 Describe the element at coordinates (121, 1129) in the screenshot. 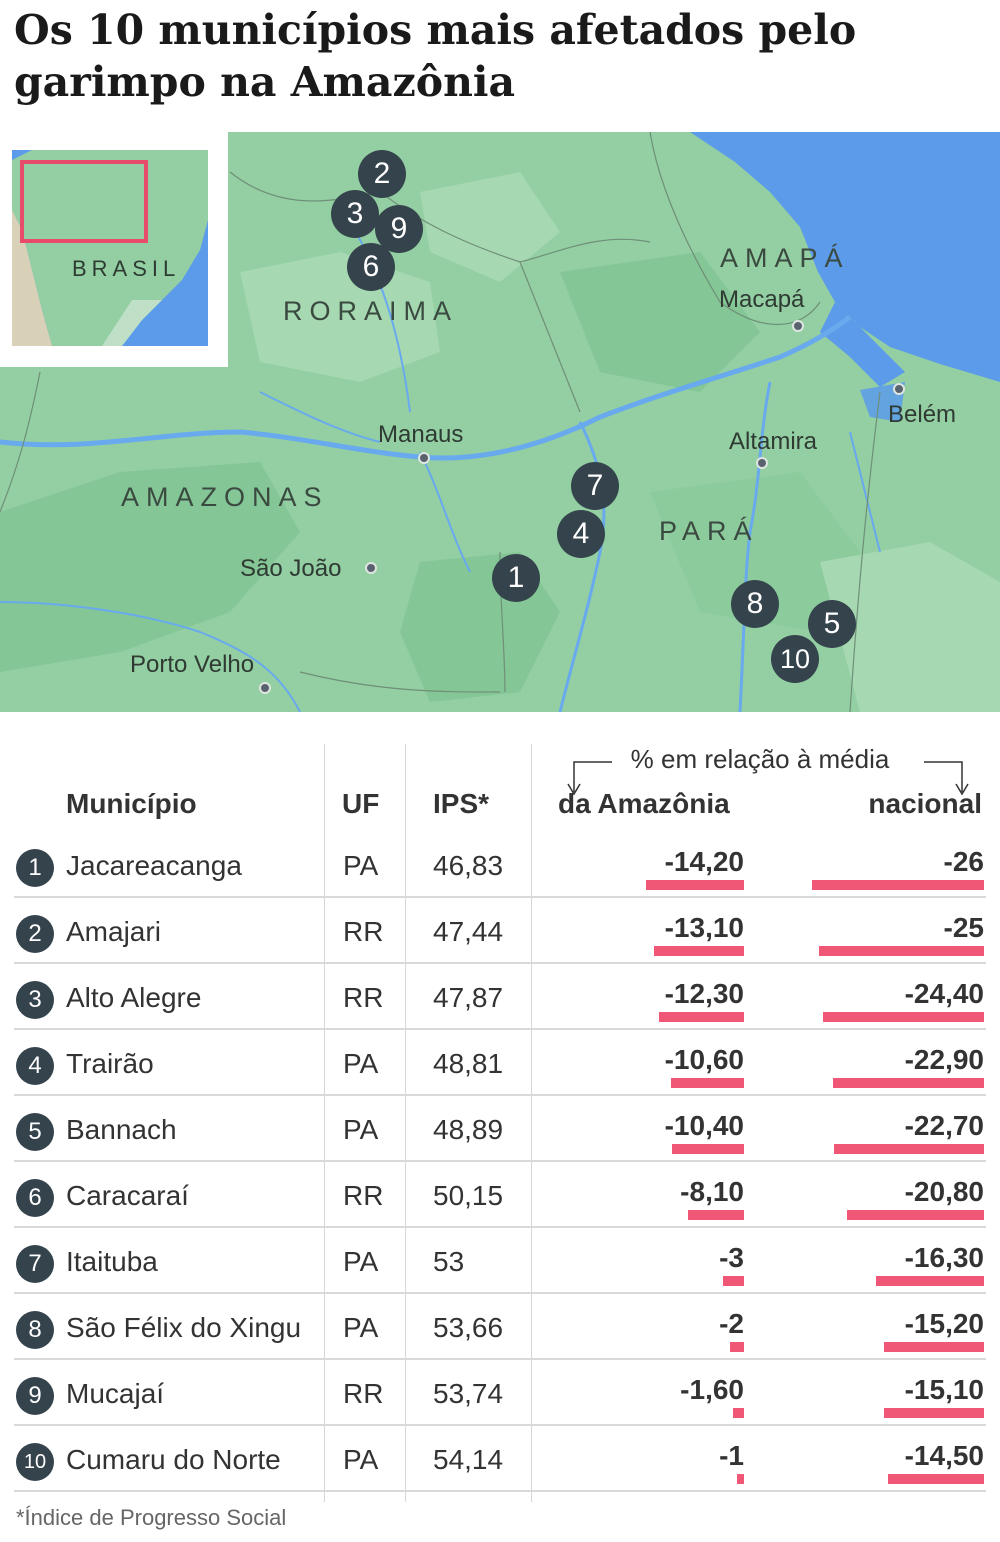

I see `municipio-cell: Bannach` at that location.